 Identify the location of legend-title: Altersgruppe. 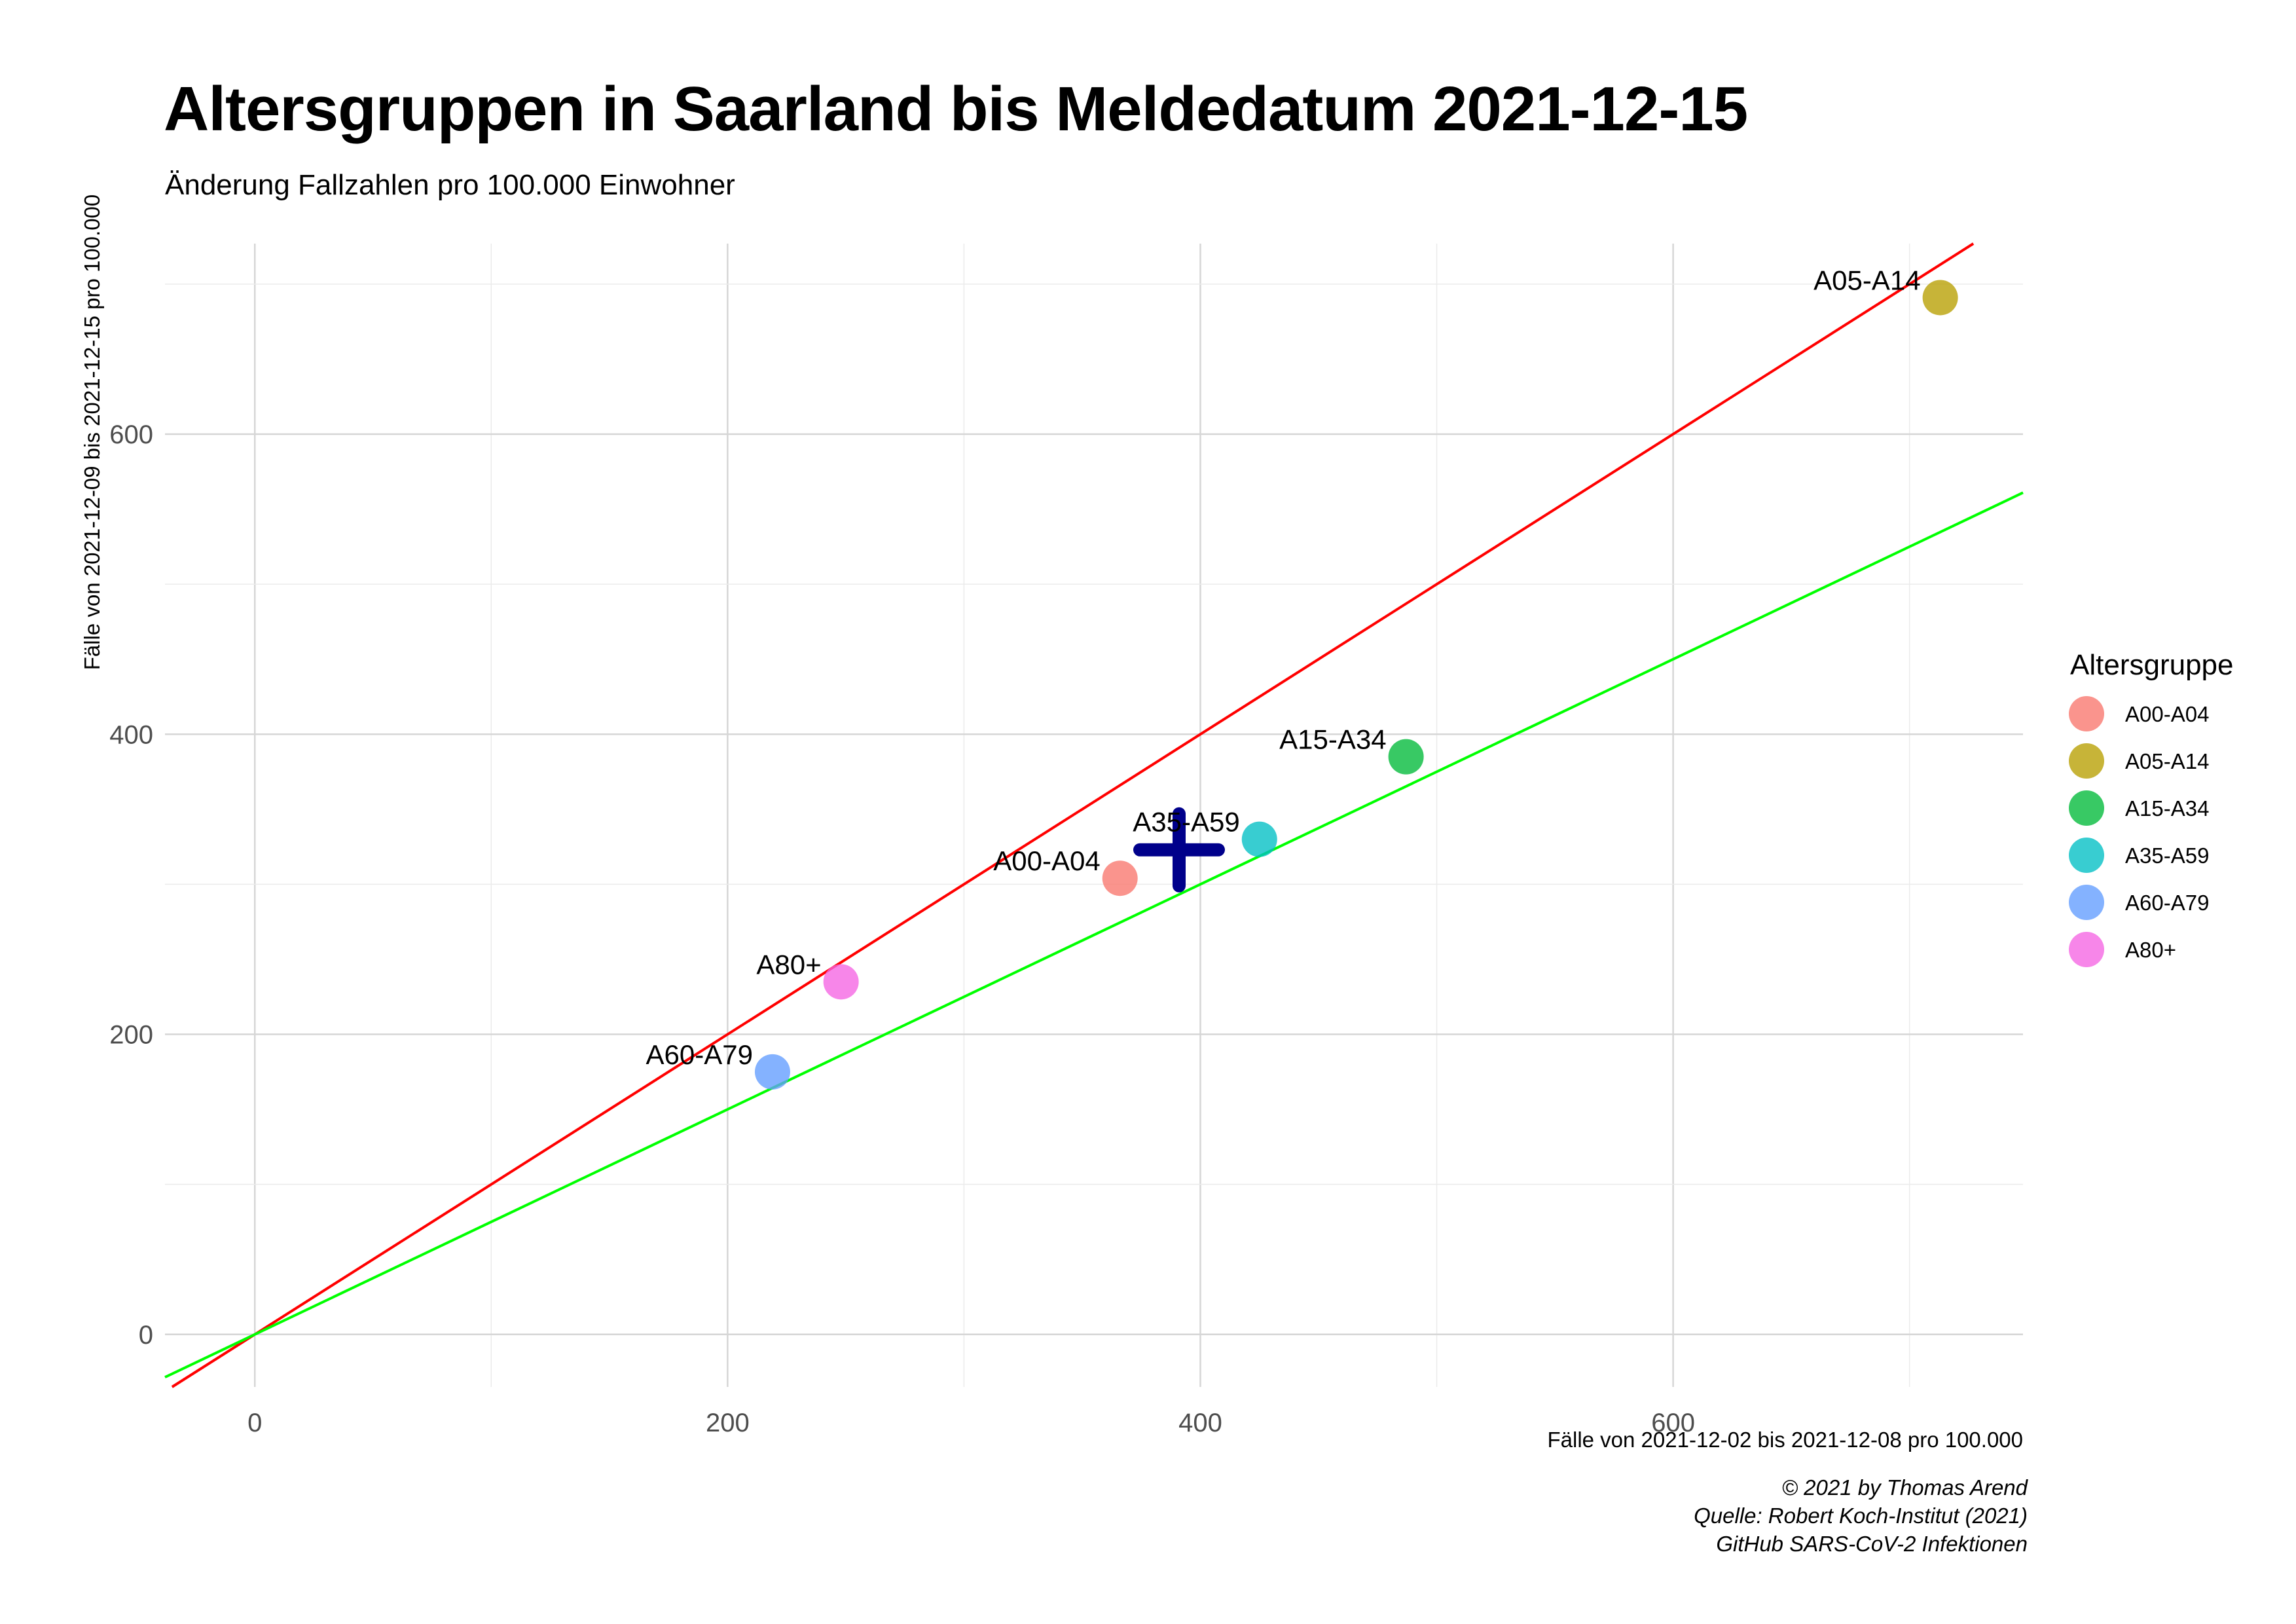
(2151, 665).